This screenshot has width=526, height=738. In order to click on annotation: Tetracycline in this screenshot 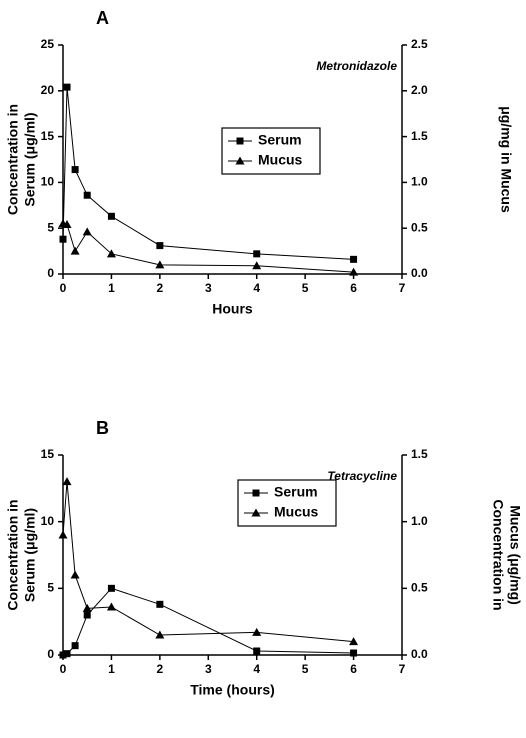, I will do `click(362, 476)`.